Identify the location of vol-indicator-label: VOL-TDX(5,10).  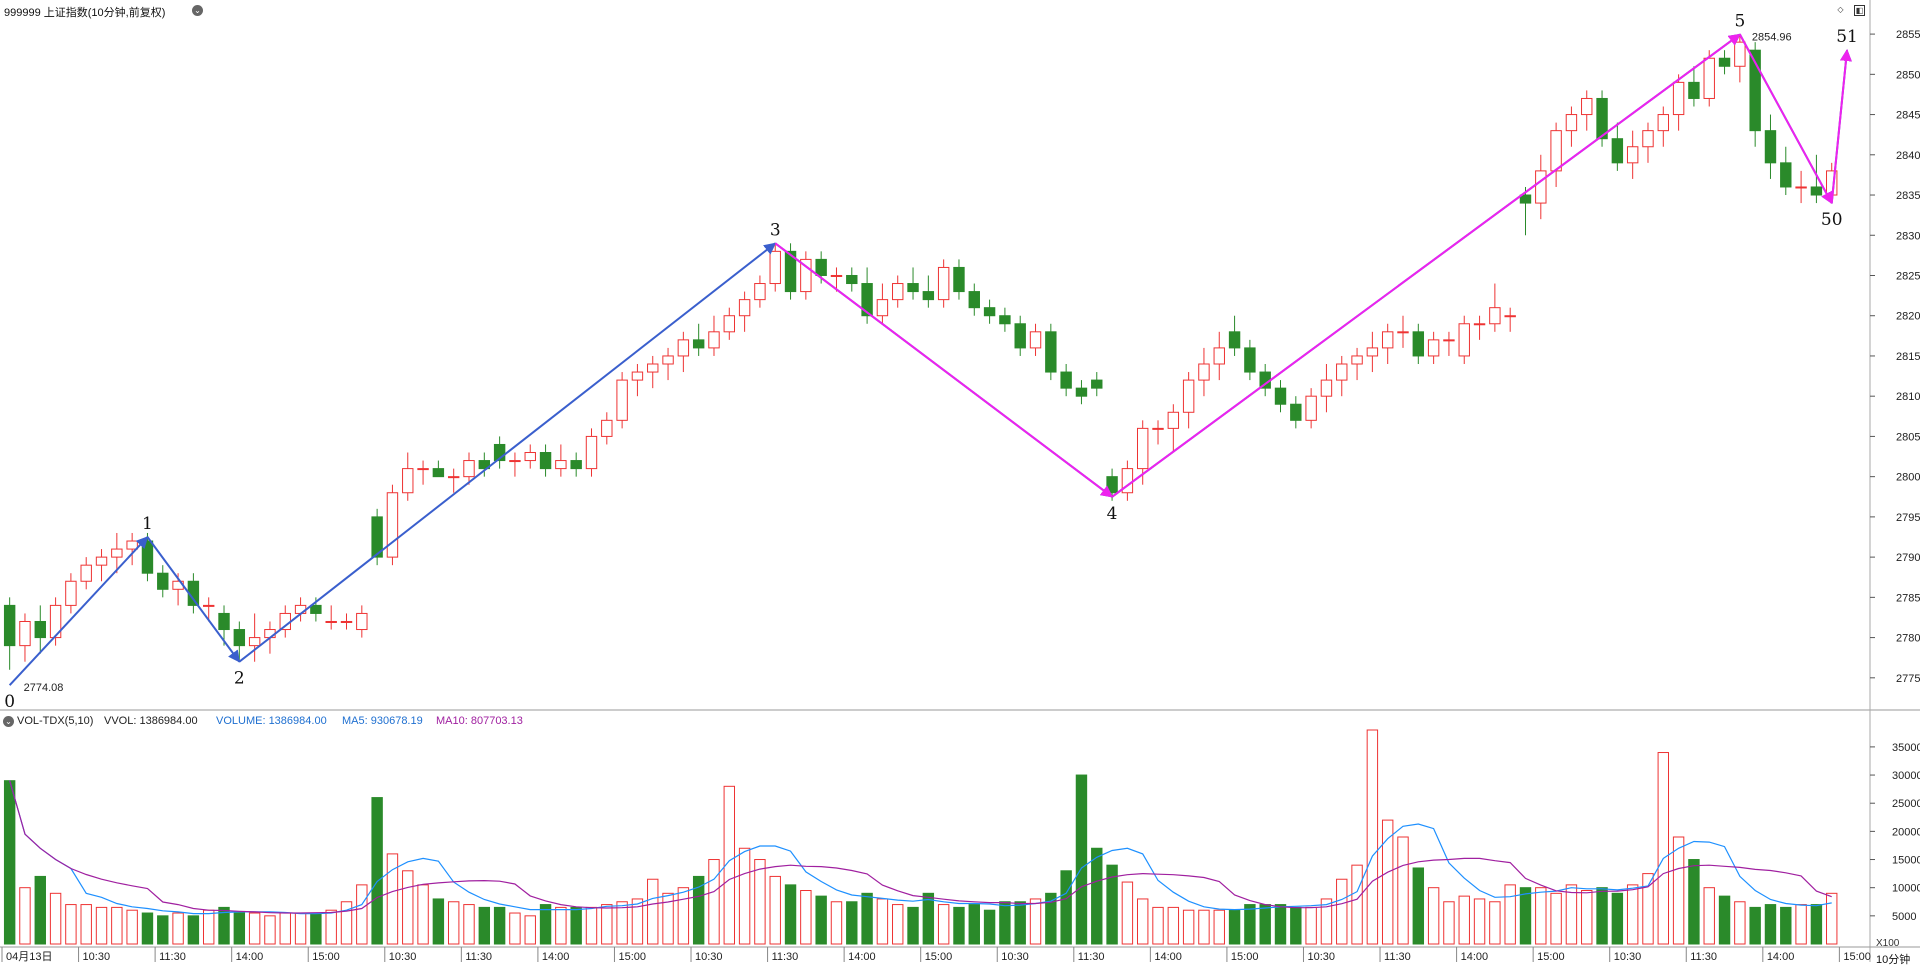
(55, 721).